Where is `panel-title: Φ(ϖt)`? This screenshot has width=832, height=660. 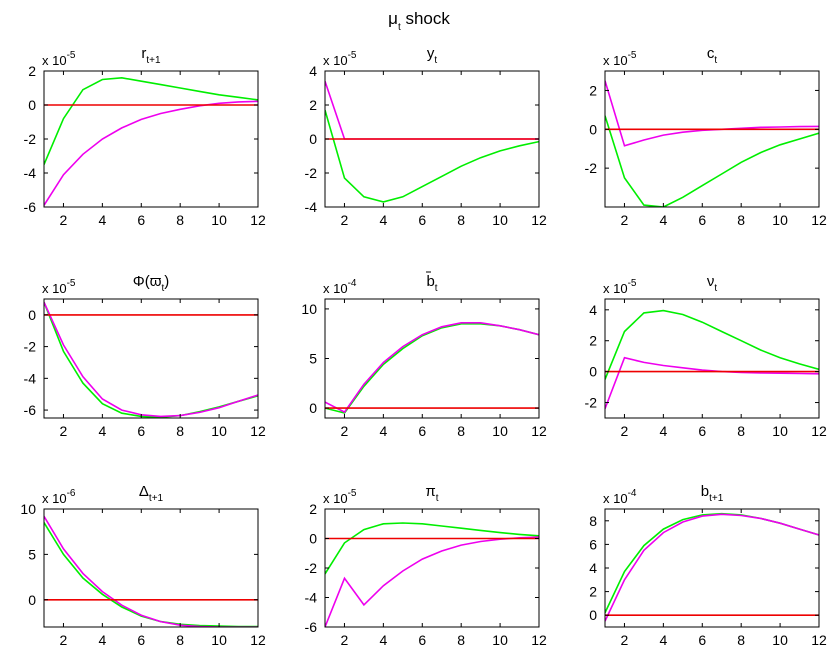
panel-title: Φ(ϖt) is located at coordinates (151, 283).